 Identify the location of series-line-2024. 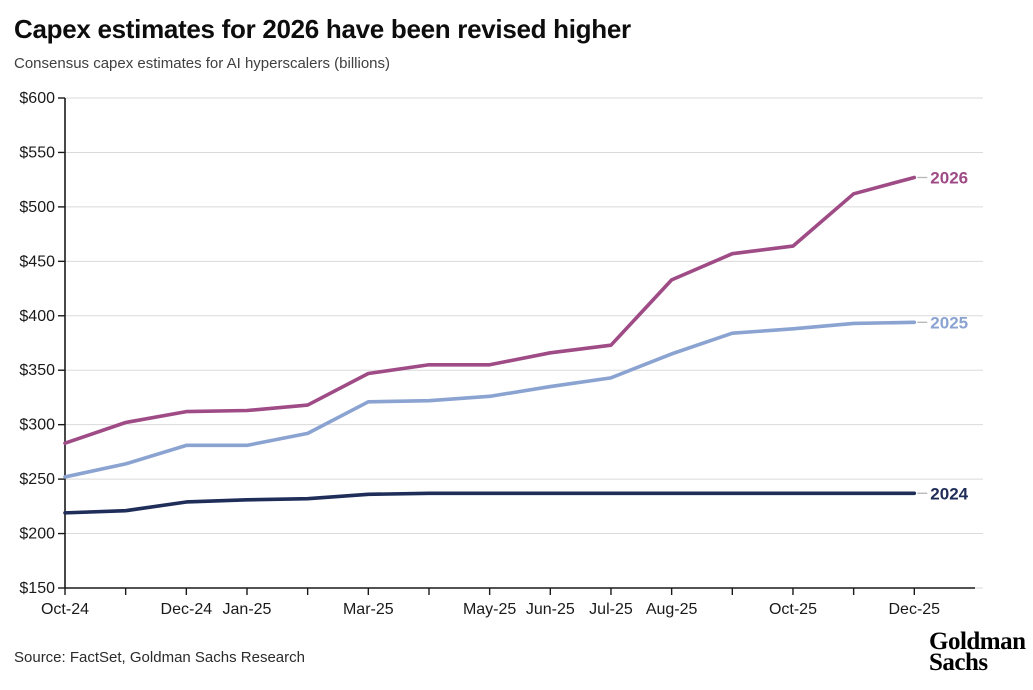
(490, 503).